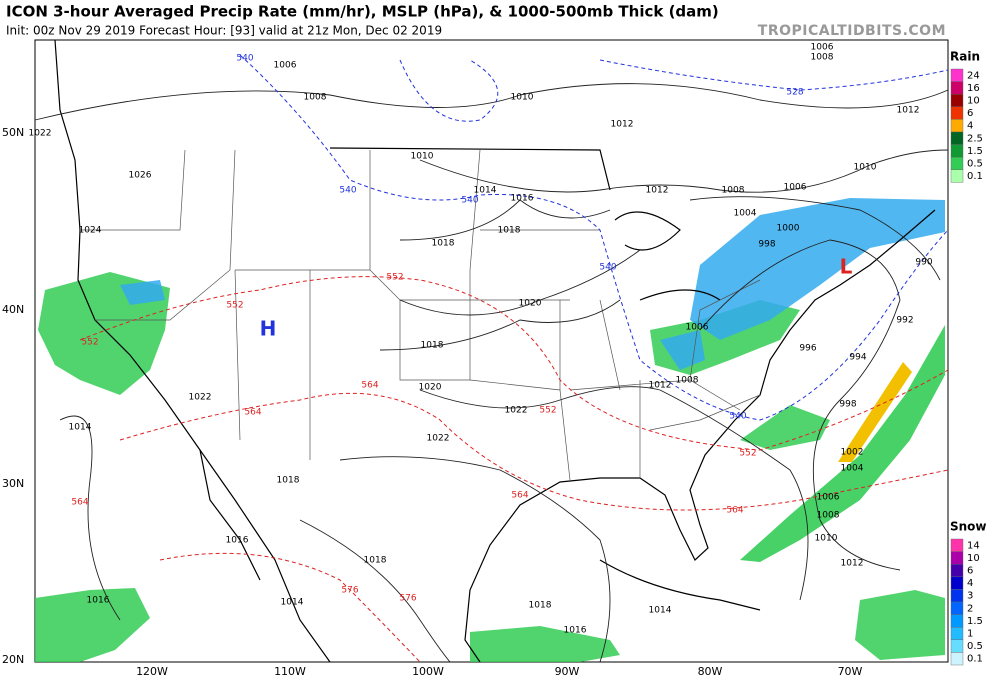 This screenshot has width=1000, height=684. What do you see at coordinates (904, 321) in the screenshot?
I see `isobar-label: 992` at bounding box center [904, 321].